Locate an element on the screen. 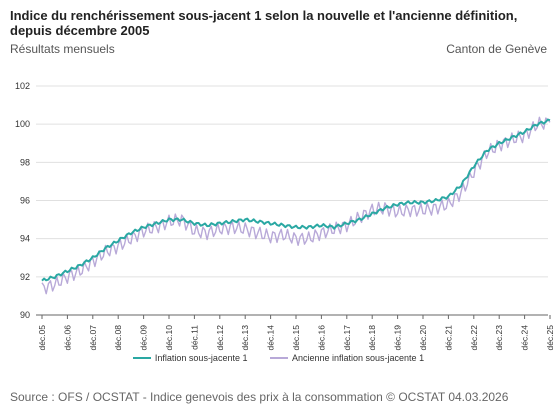 The image size is (557, 414). x-tick-label: déc.12 is located at coordinates (220, 338).